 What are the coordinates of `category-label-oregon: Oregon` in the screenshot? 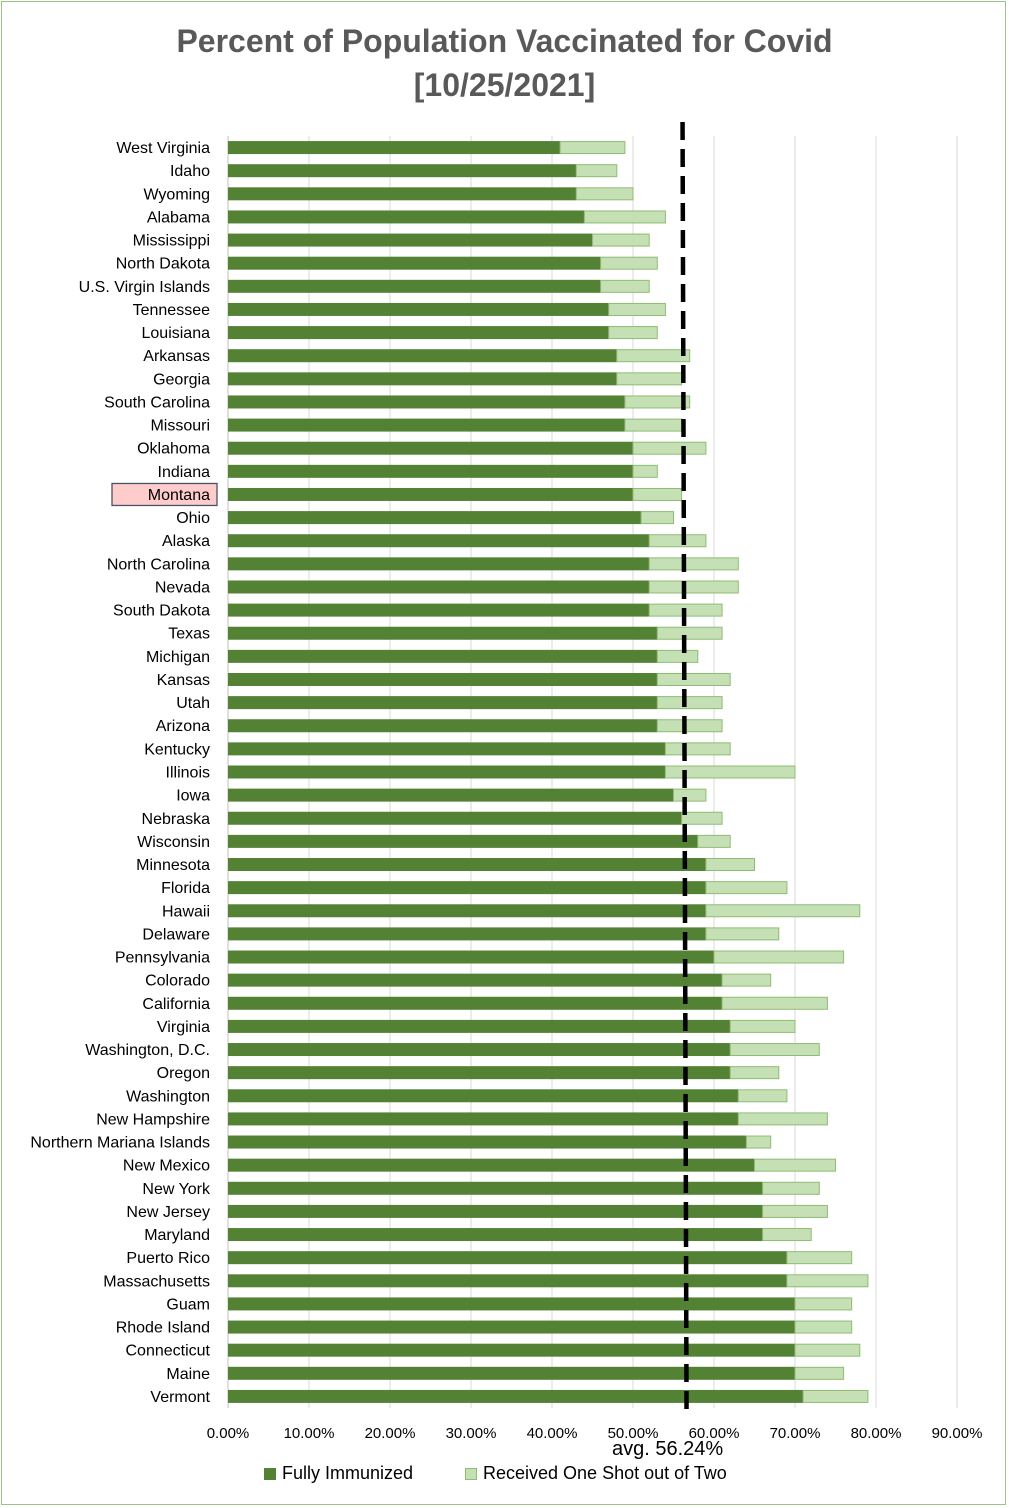 It's located at (183, 1073).